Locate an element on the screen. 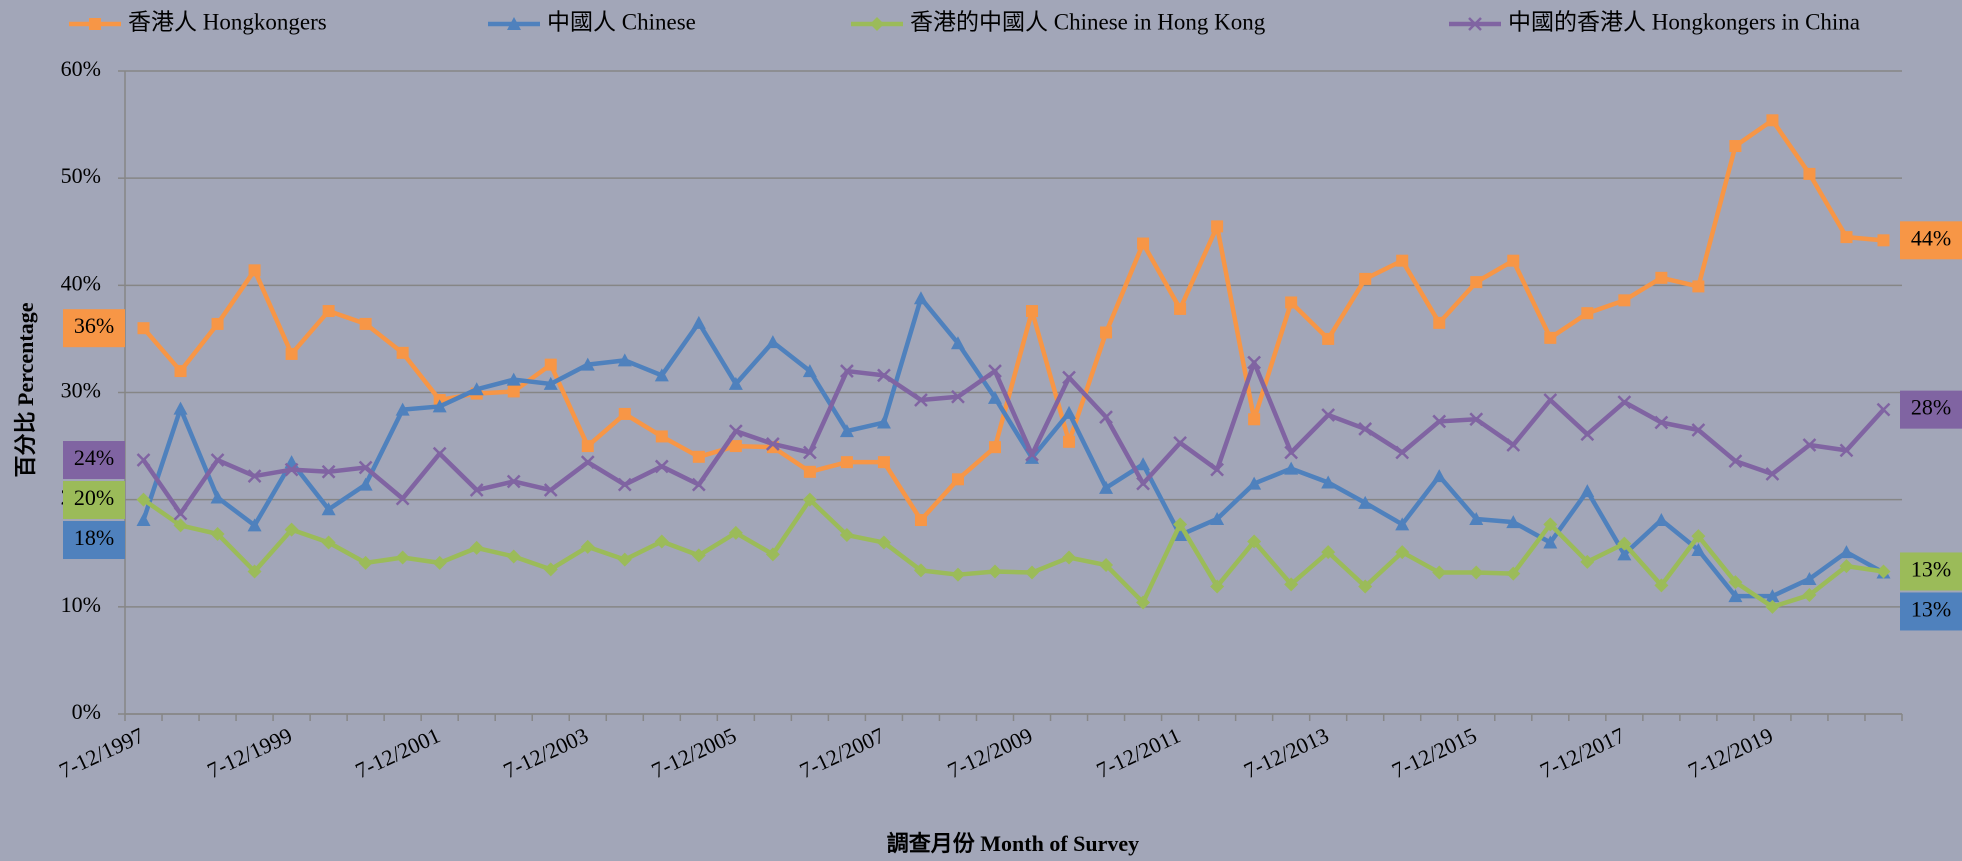  value-label: 13% is located at coordinates (1931, 609).